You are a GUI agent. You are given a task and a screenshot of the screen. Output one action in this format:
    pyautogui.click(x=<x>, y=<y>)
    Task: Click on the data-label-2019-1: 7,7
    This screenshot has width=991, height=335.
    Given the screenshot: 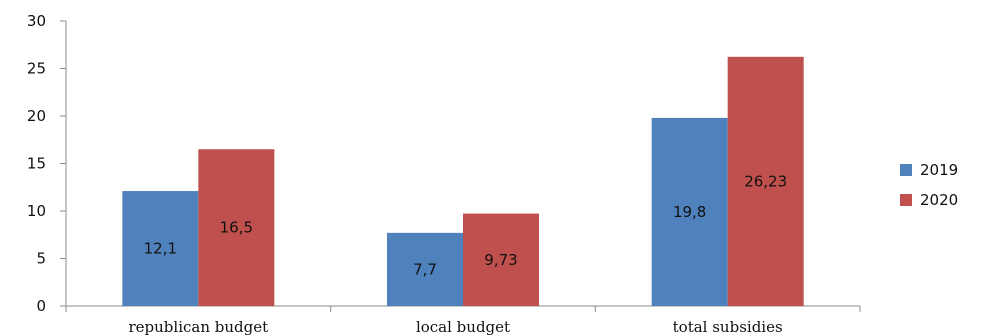 What is the action you would take?
    pyautogui.click(x=425, y=269)
    